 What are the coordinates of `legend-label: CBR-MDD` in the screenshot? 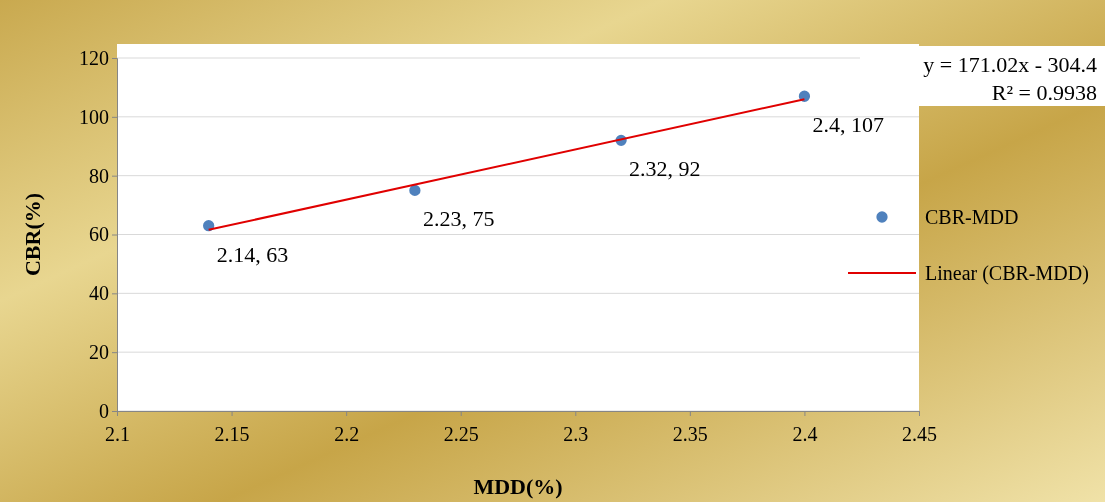 It's located at (972, 217).